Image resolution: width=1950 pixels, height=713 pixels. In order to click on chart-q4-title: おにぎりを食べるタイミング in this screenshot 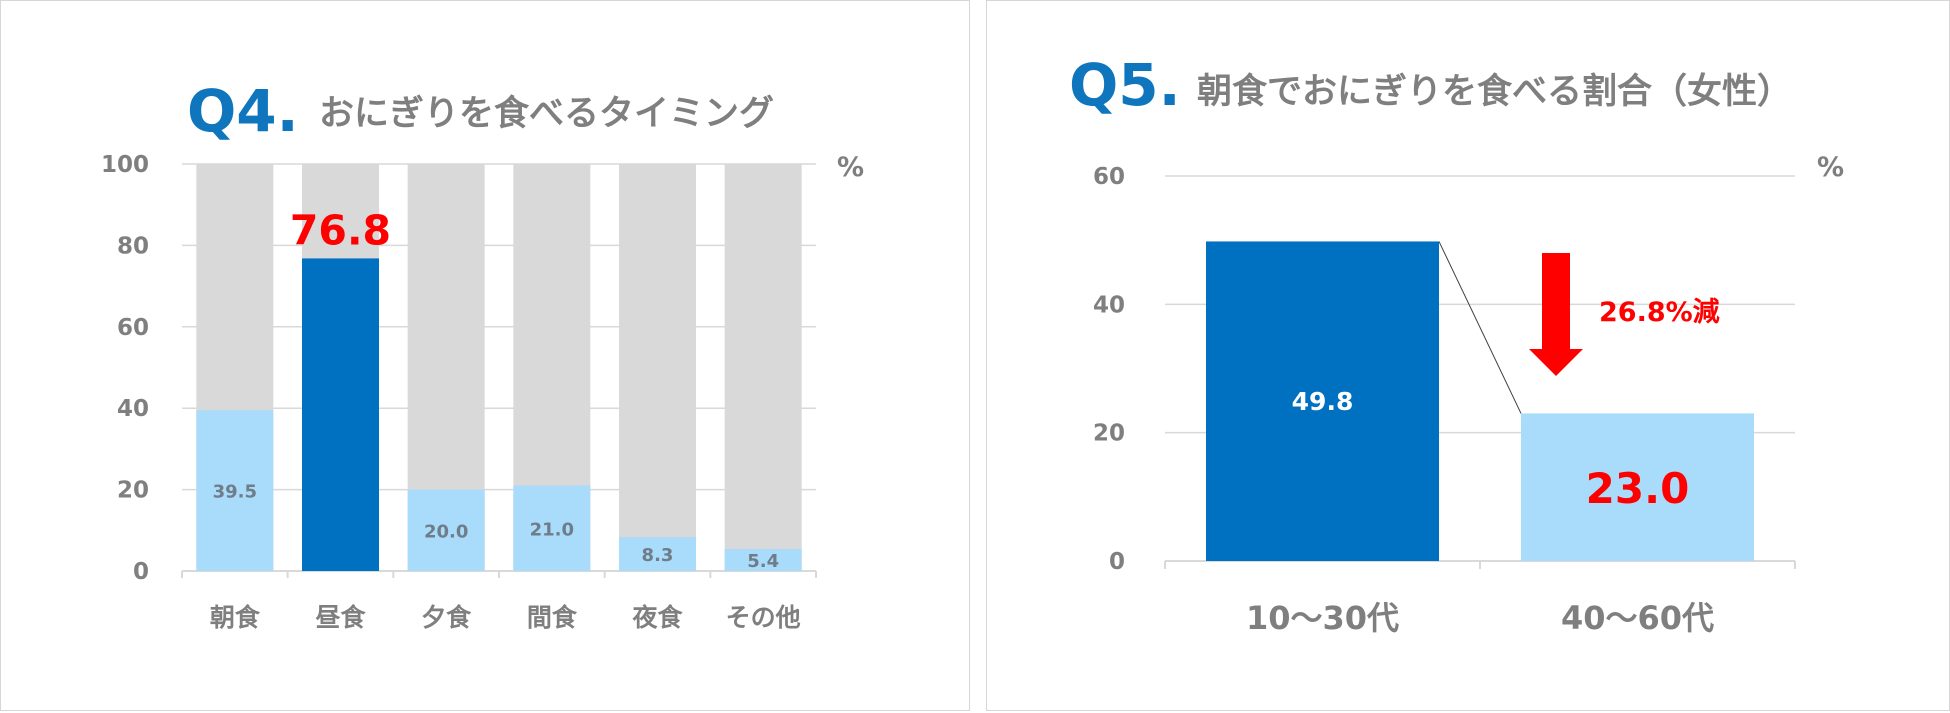, I will do `click(546, 113)`.